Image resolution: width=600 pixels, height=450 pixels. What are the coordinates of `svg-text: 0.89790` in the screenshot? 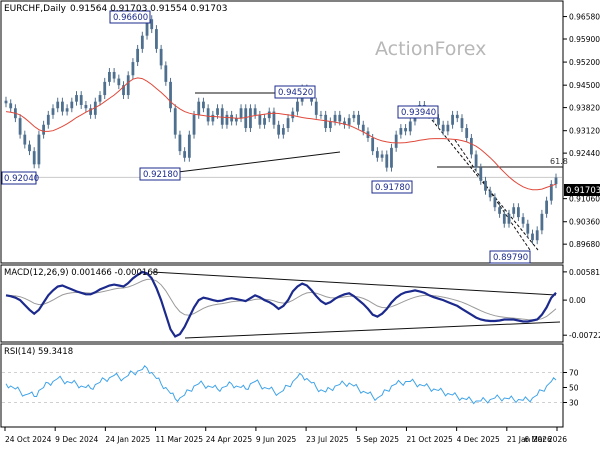 It's located at (510, 258).